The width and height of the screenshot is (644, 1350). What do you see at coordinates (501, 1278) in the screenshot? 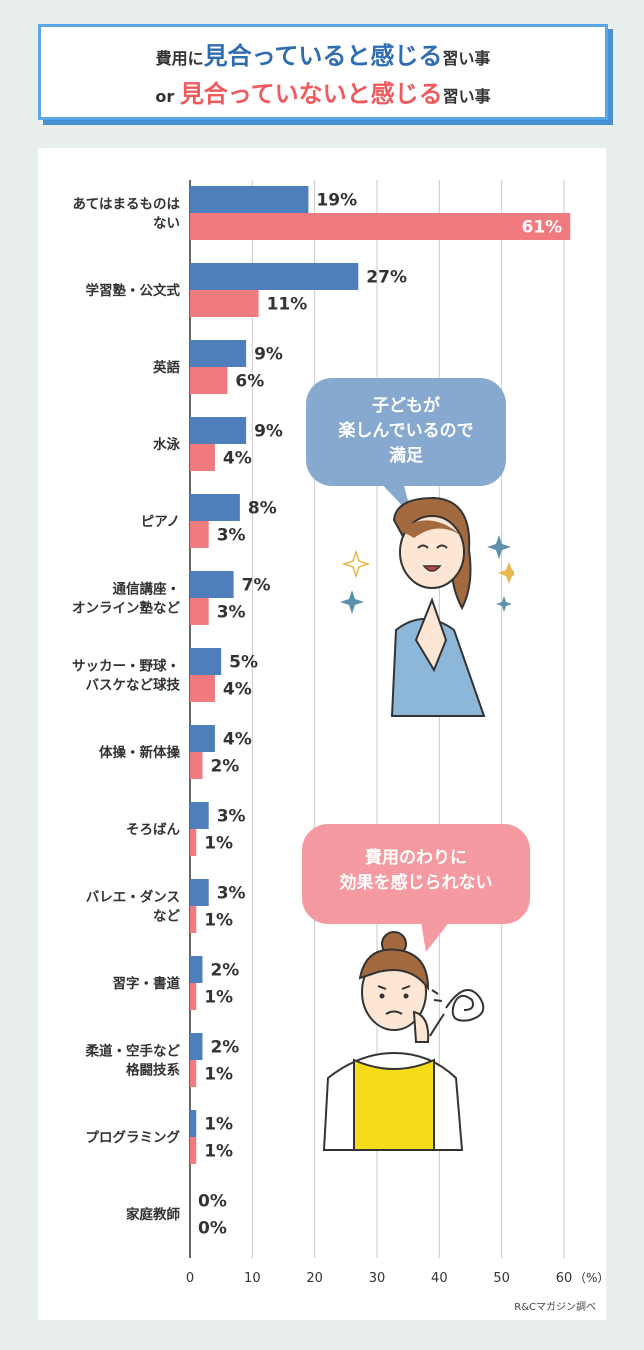
I see `x-tick-label: 50` at bounding box center [501, 1278].